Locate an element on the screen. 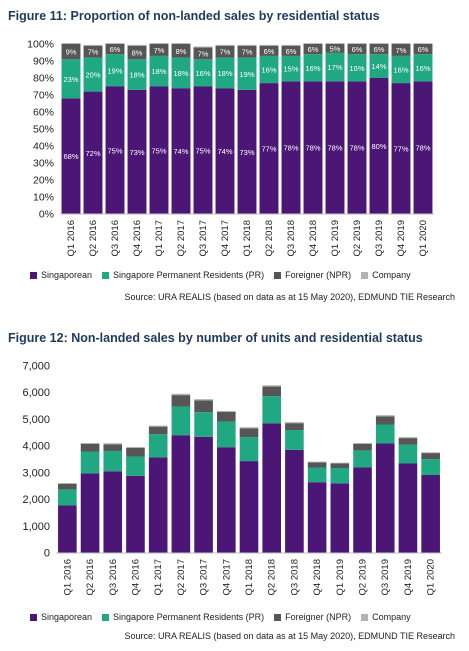 Image resolution: width=469 pixels, height=651 pixels. y-tick-label: 0 is located at coordinates (47, 554).